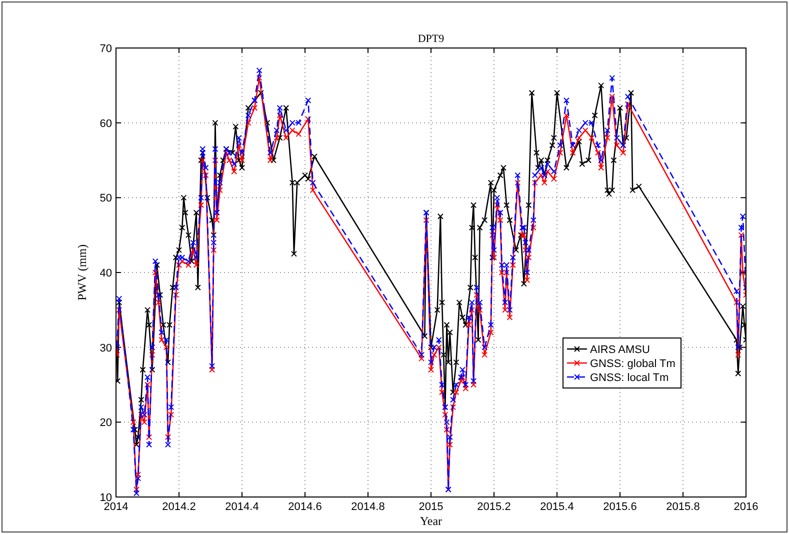  Describe the element at coordinates (116, 507) in the screenshot. I see `x-tick-label: 2014` at that location.